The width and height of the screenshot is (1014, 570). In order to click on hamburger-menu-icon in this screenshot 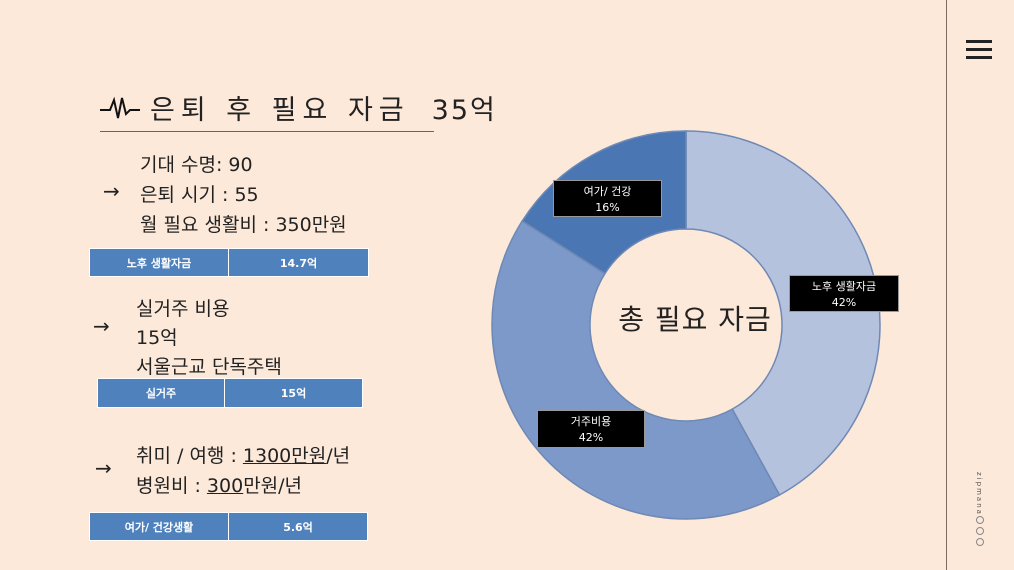, I will do `click(980, 50)`.